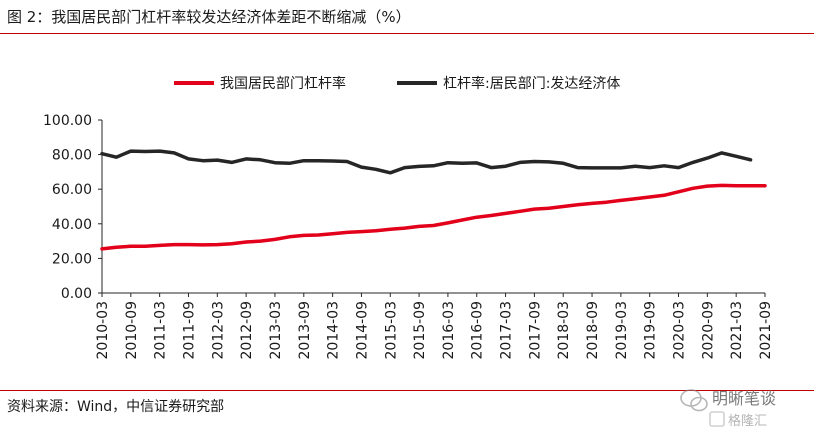 This screenshot has width=814, height=437. Describe the element at coordinates (535, 330) in the screenshot. I see `x-tick-label: 2017-09` at that location.